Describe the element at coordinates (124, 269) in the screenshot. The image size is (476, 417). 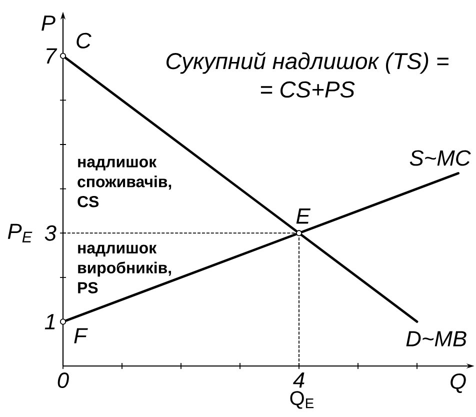
I see `annotation: надлишок виробників, PS` at that location.